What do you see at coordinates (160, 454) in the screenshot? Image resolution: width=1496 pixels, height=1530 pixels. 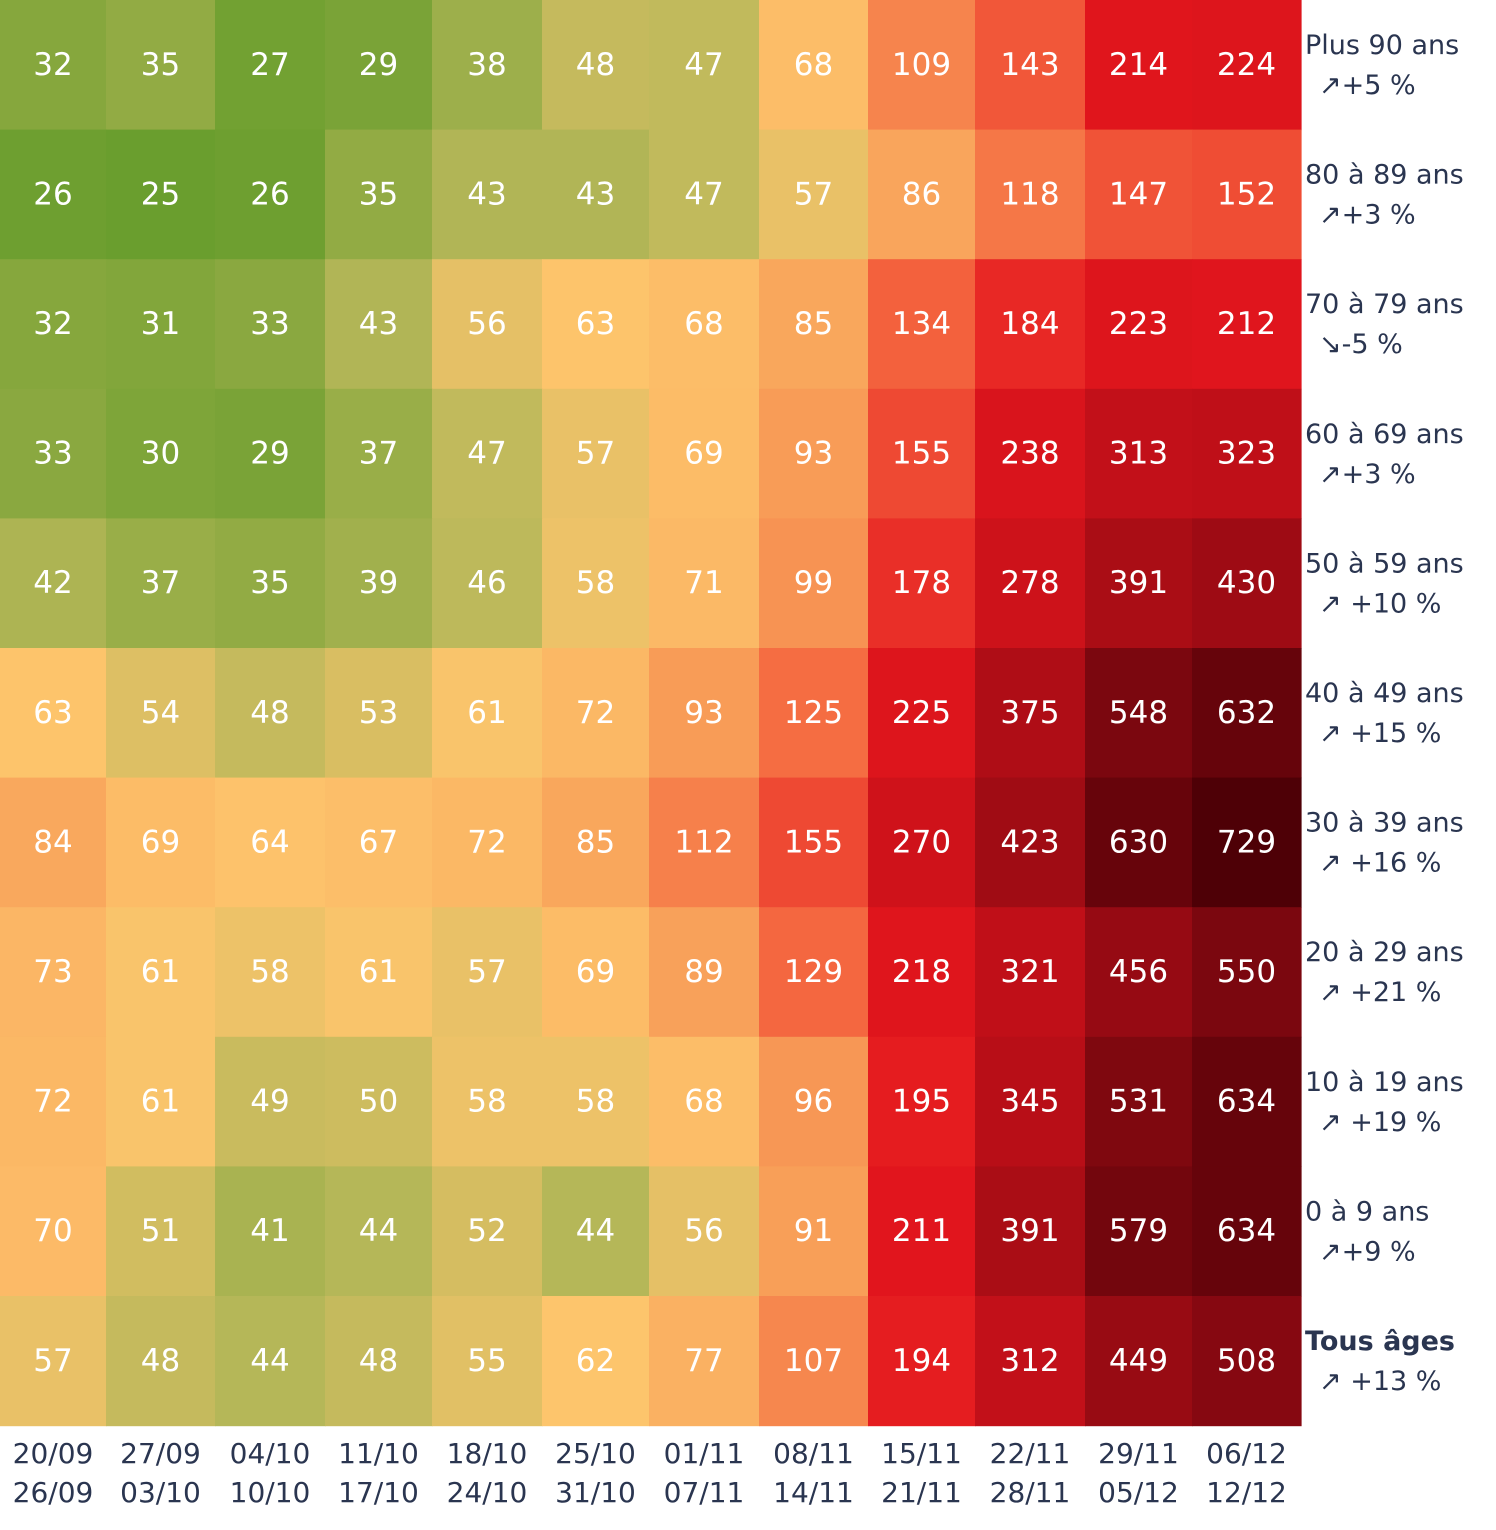 I see `cell-value-label: 30` at bounding box center [160, 454].